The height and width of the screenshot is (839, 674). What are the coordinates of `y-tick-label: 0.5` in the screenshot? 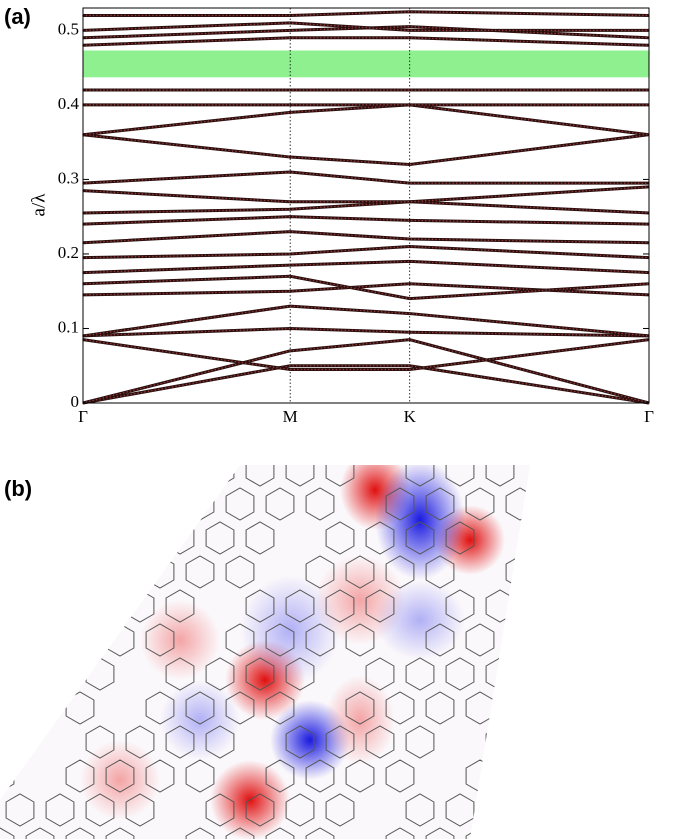 It's located at (68, 28).